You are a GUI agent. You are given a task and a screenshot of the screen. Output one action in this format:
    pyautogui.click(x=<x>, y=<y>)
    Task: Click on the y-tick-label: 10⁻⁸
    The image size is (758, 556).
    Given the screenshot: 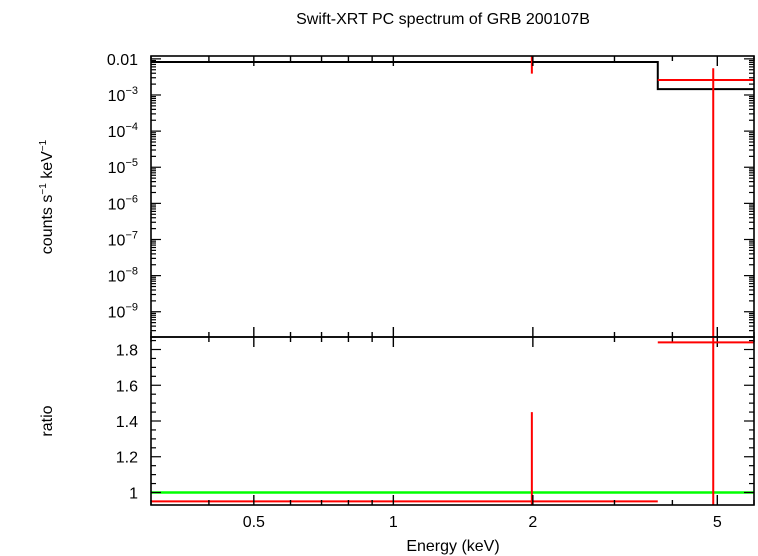 What is the action you would take?
    pyautogui.click(x=123, y=276)
    